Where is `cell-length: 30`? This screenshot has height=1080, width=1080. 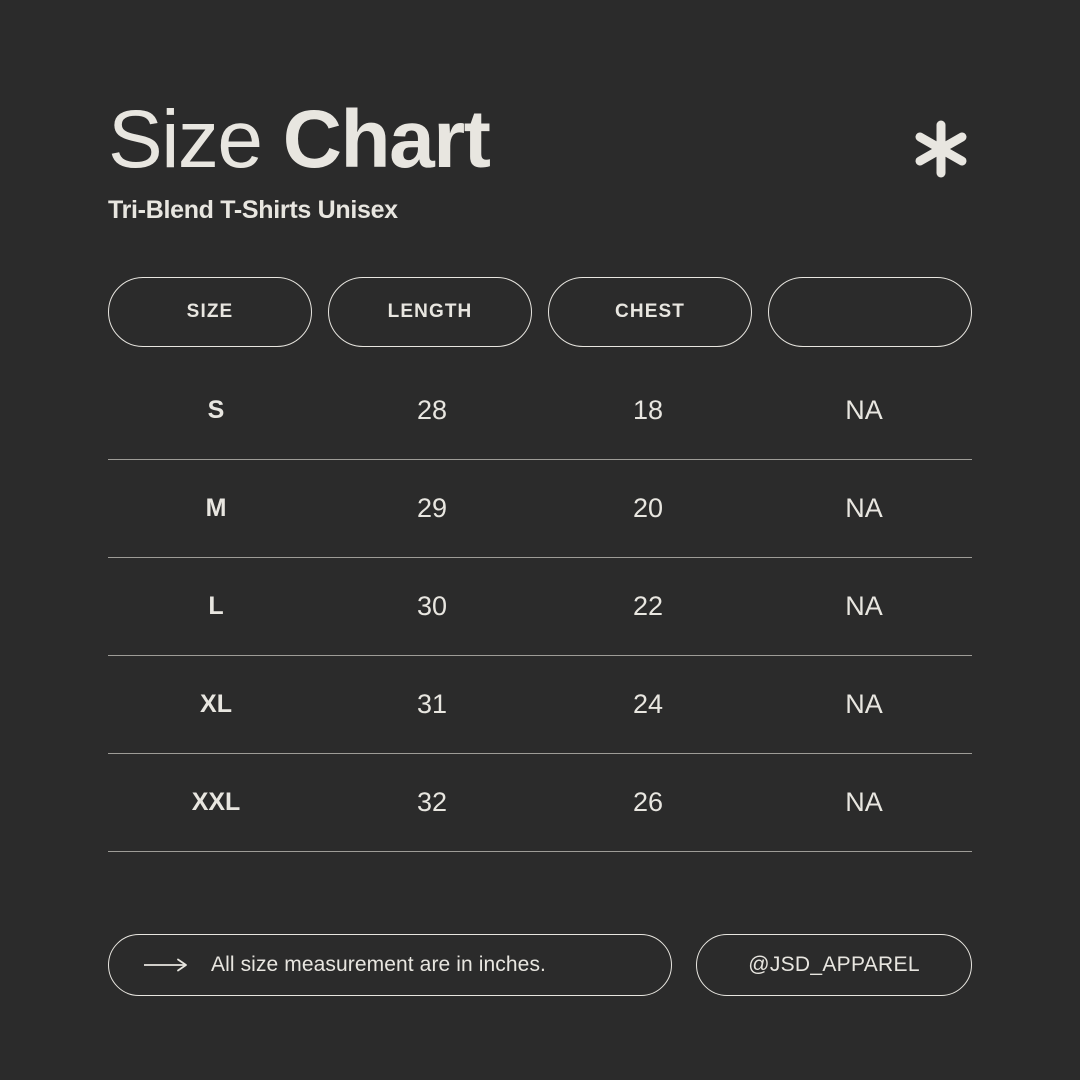 cell-length: 30 is located at coordinates (432, 606).